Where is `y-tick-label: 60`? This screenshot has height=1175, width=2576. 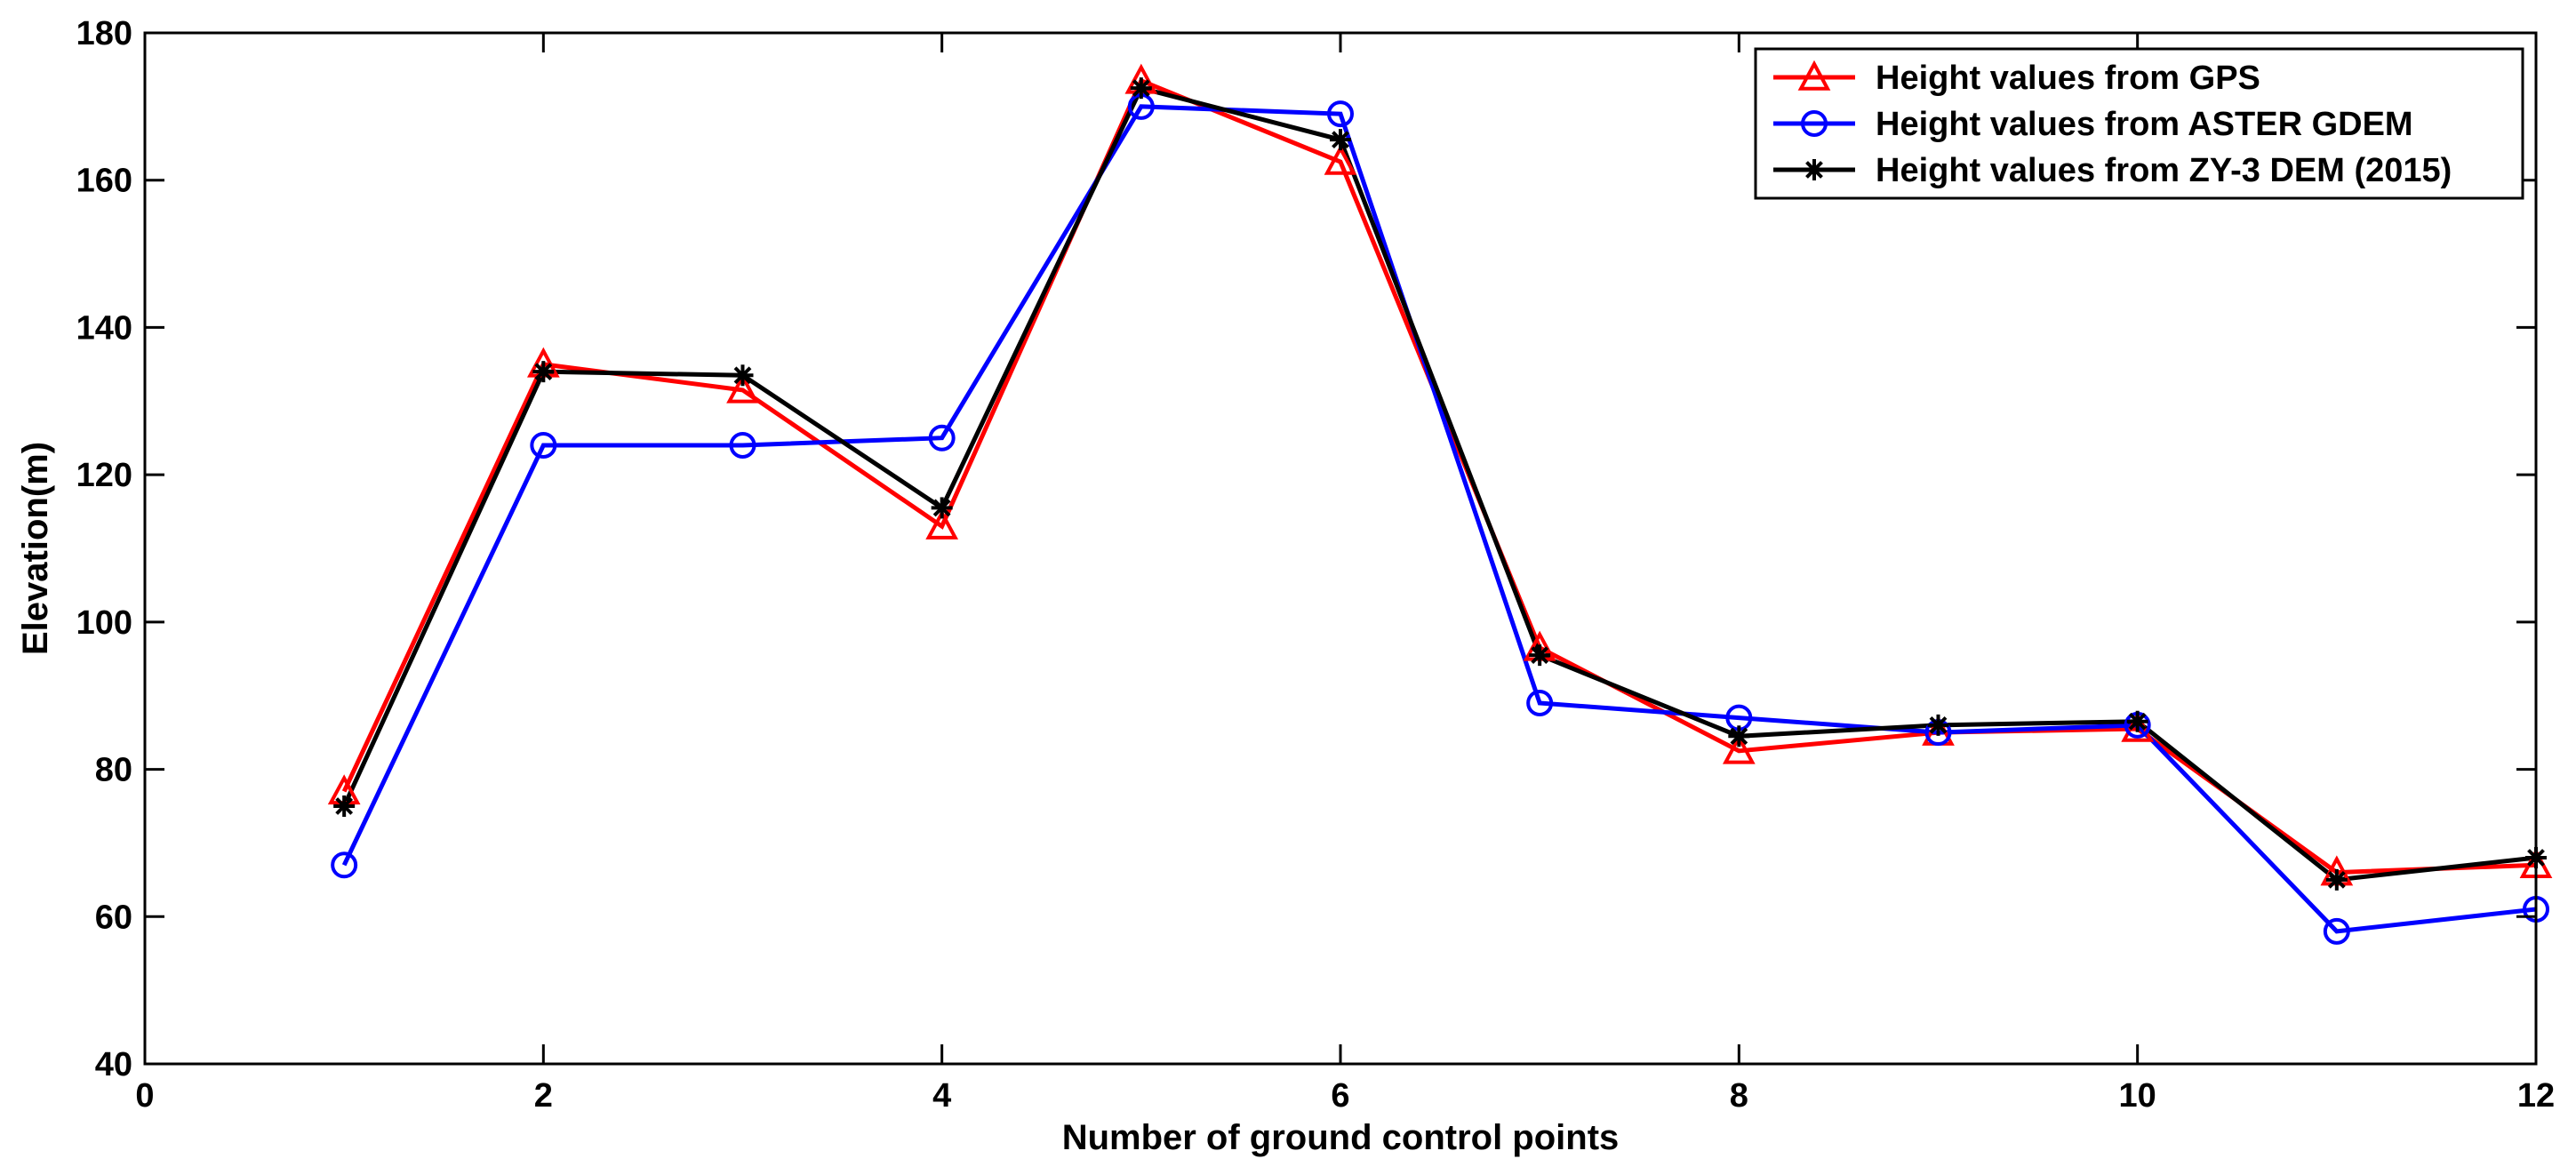
y-tick-label: 60 is located at coordinates (113, 917).